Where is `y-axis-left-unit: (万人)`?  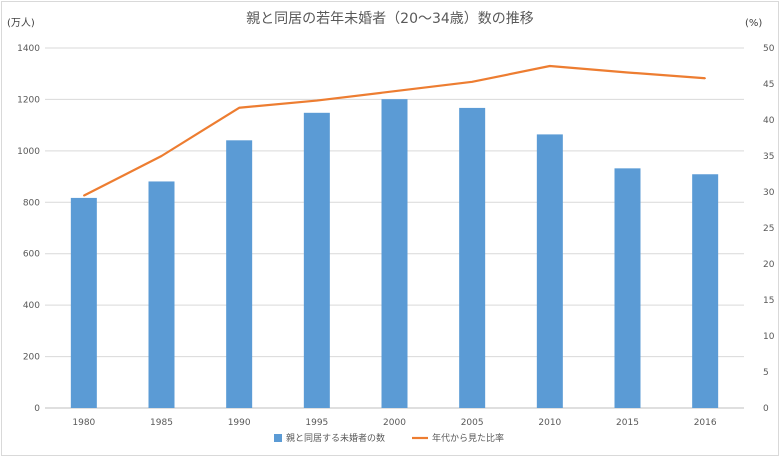 y-axis-left-unit: (万人) is located at coordinates (21, 23).